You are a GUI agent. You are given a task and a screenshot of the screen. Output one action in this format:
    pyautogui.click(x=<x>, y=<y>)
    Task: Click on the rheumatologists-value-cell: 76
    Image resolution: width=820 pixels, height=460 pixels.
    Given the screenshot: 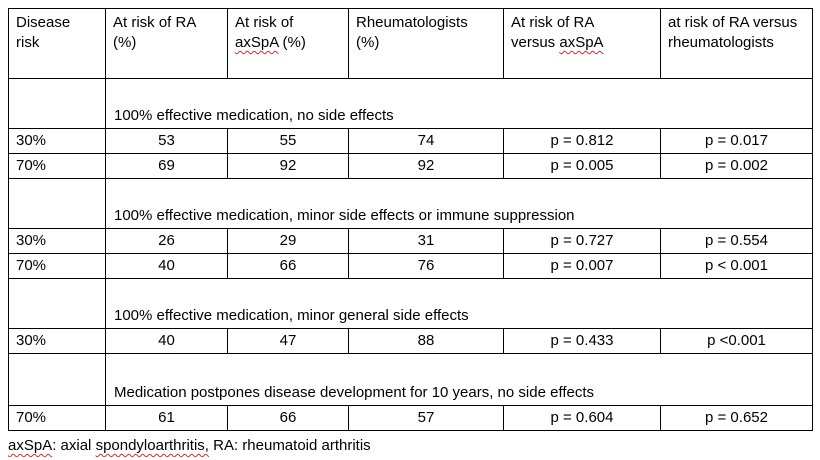 What is the action you would take?
    pyautogui.click(x=426, y=266)
    